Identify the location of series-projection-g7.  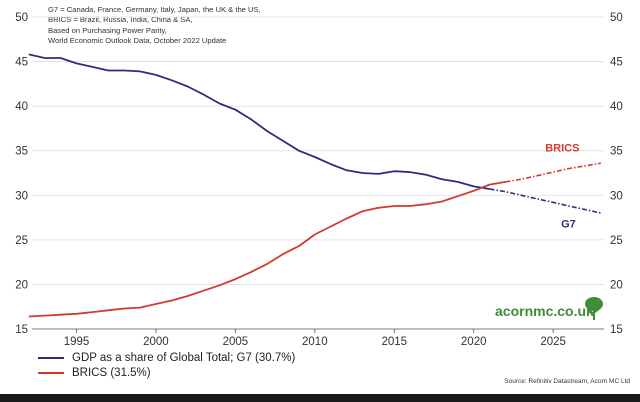
(545, 201).